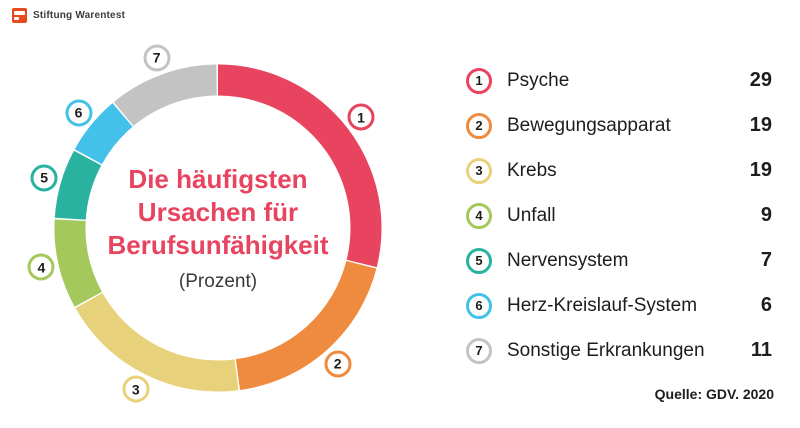 The image size is (800, 428). I want to click on legend-row: 7 Sonstige Erkrankungen 11, so click(619, 350).